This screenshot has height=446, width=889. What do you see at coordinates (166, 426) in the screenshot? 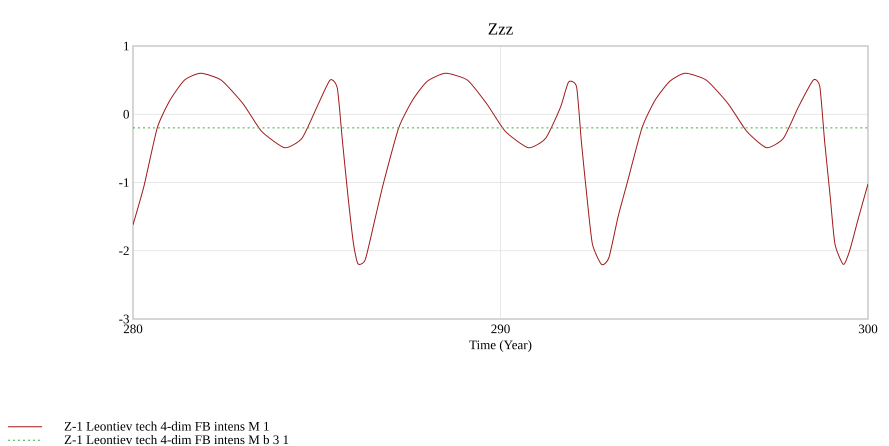
I see `legend-label: Z-1 Leontiev tech 4-dim FB intens M 1` at bounding box center [166, 426].